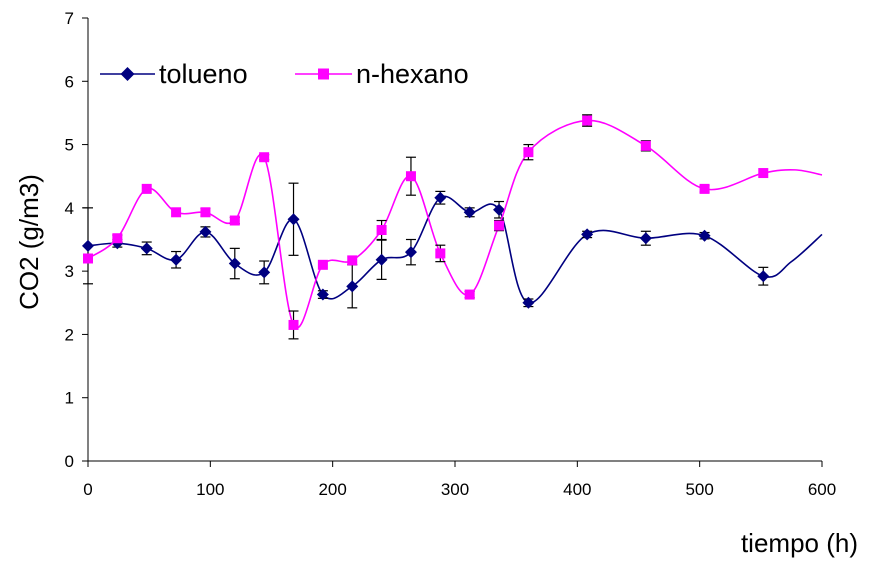  What do you see at coordinates (69, 145) in the screenshot?
I see `y-tick-label: 5` at bounding box center [69, 145].